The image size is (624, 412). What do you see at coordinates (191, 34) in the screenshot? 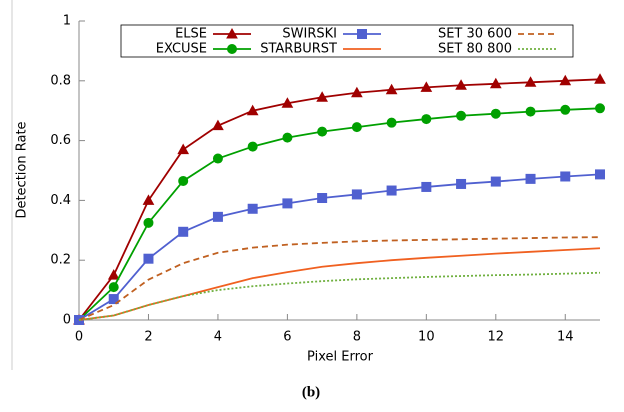
I see `legend-label: ELSE` at bounding box center [191, 34].